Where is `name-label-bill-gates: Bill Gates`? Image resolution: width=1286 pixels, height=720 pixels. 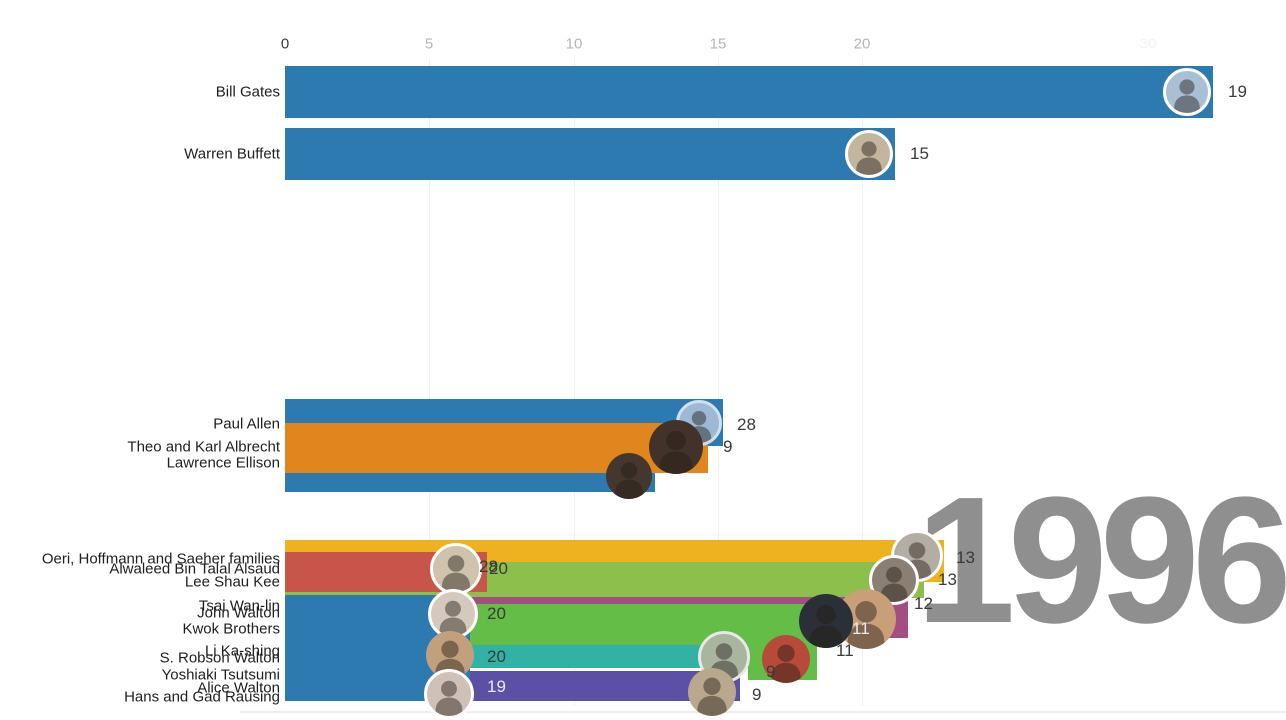 name-label-bill-gates: Bill Gates is located at coordinates (247, 92).